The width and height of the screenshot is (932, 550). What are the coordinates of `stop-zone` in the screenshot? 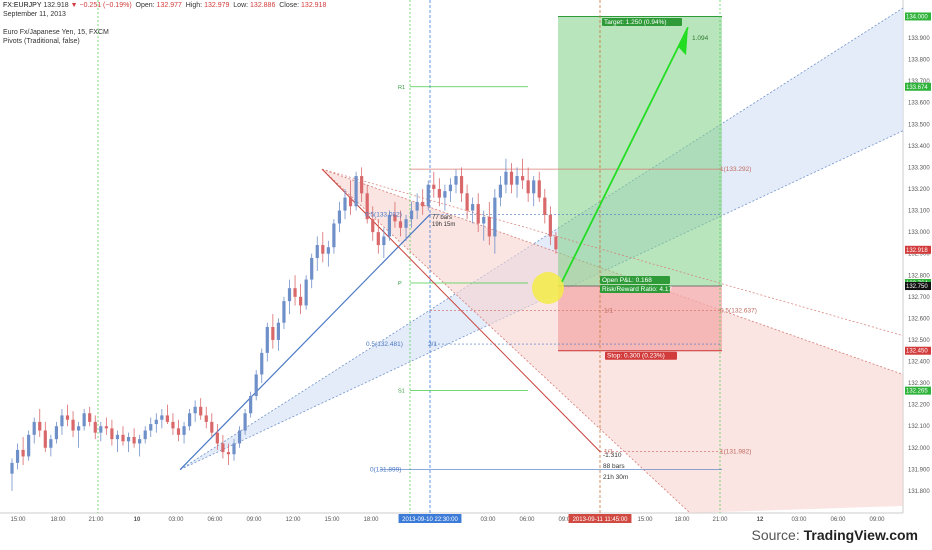 It's located at (640, 318).